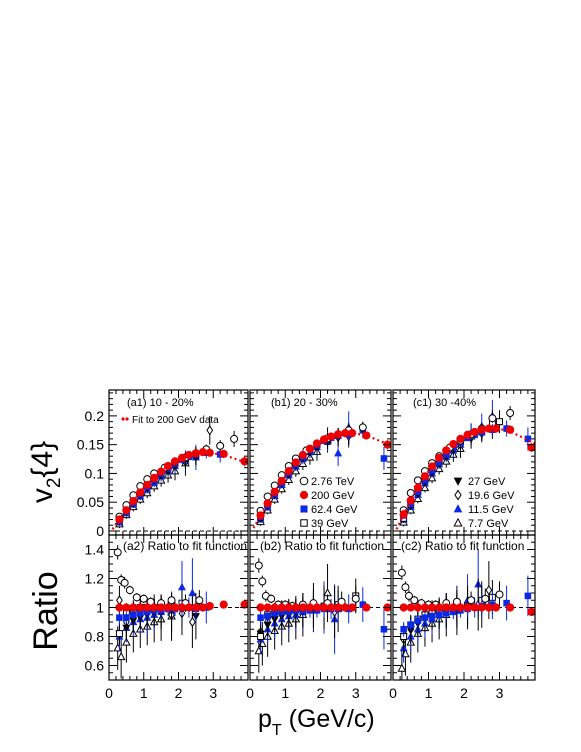  Describe the element at coordinates (304, 481) in the screenshot. I see `legend-marker-2-76-tev` at that location.